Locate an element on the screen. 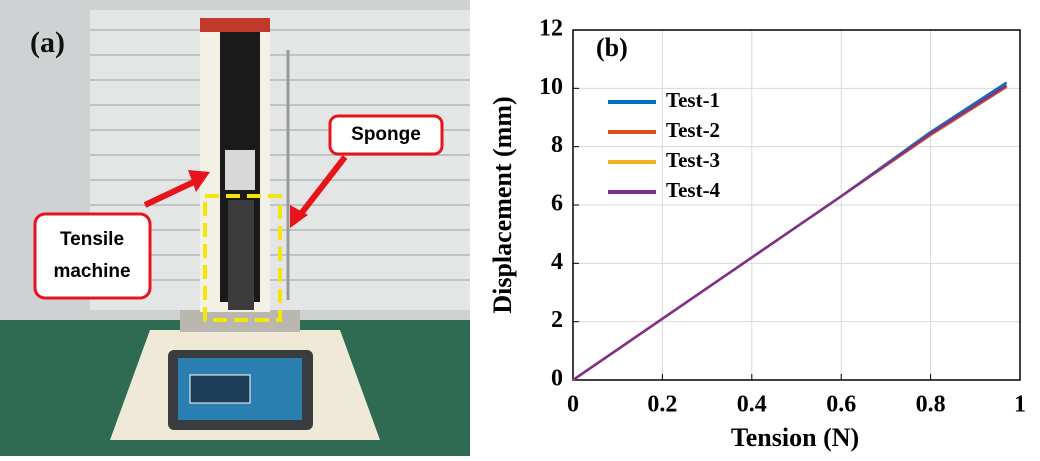 The height and width of the screenshot is (461, 1040). callout-text: Sponge is located at coordinates (386, 134).